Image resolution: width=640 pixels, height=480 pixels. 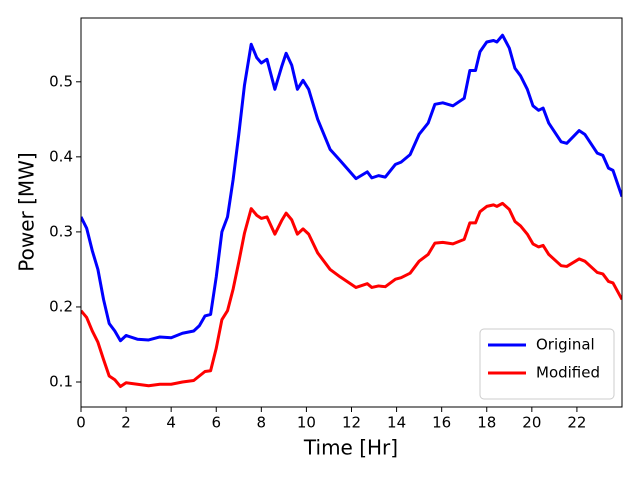 I want to click on x-tick-label: 8, so click(x=262, y=423).